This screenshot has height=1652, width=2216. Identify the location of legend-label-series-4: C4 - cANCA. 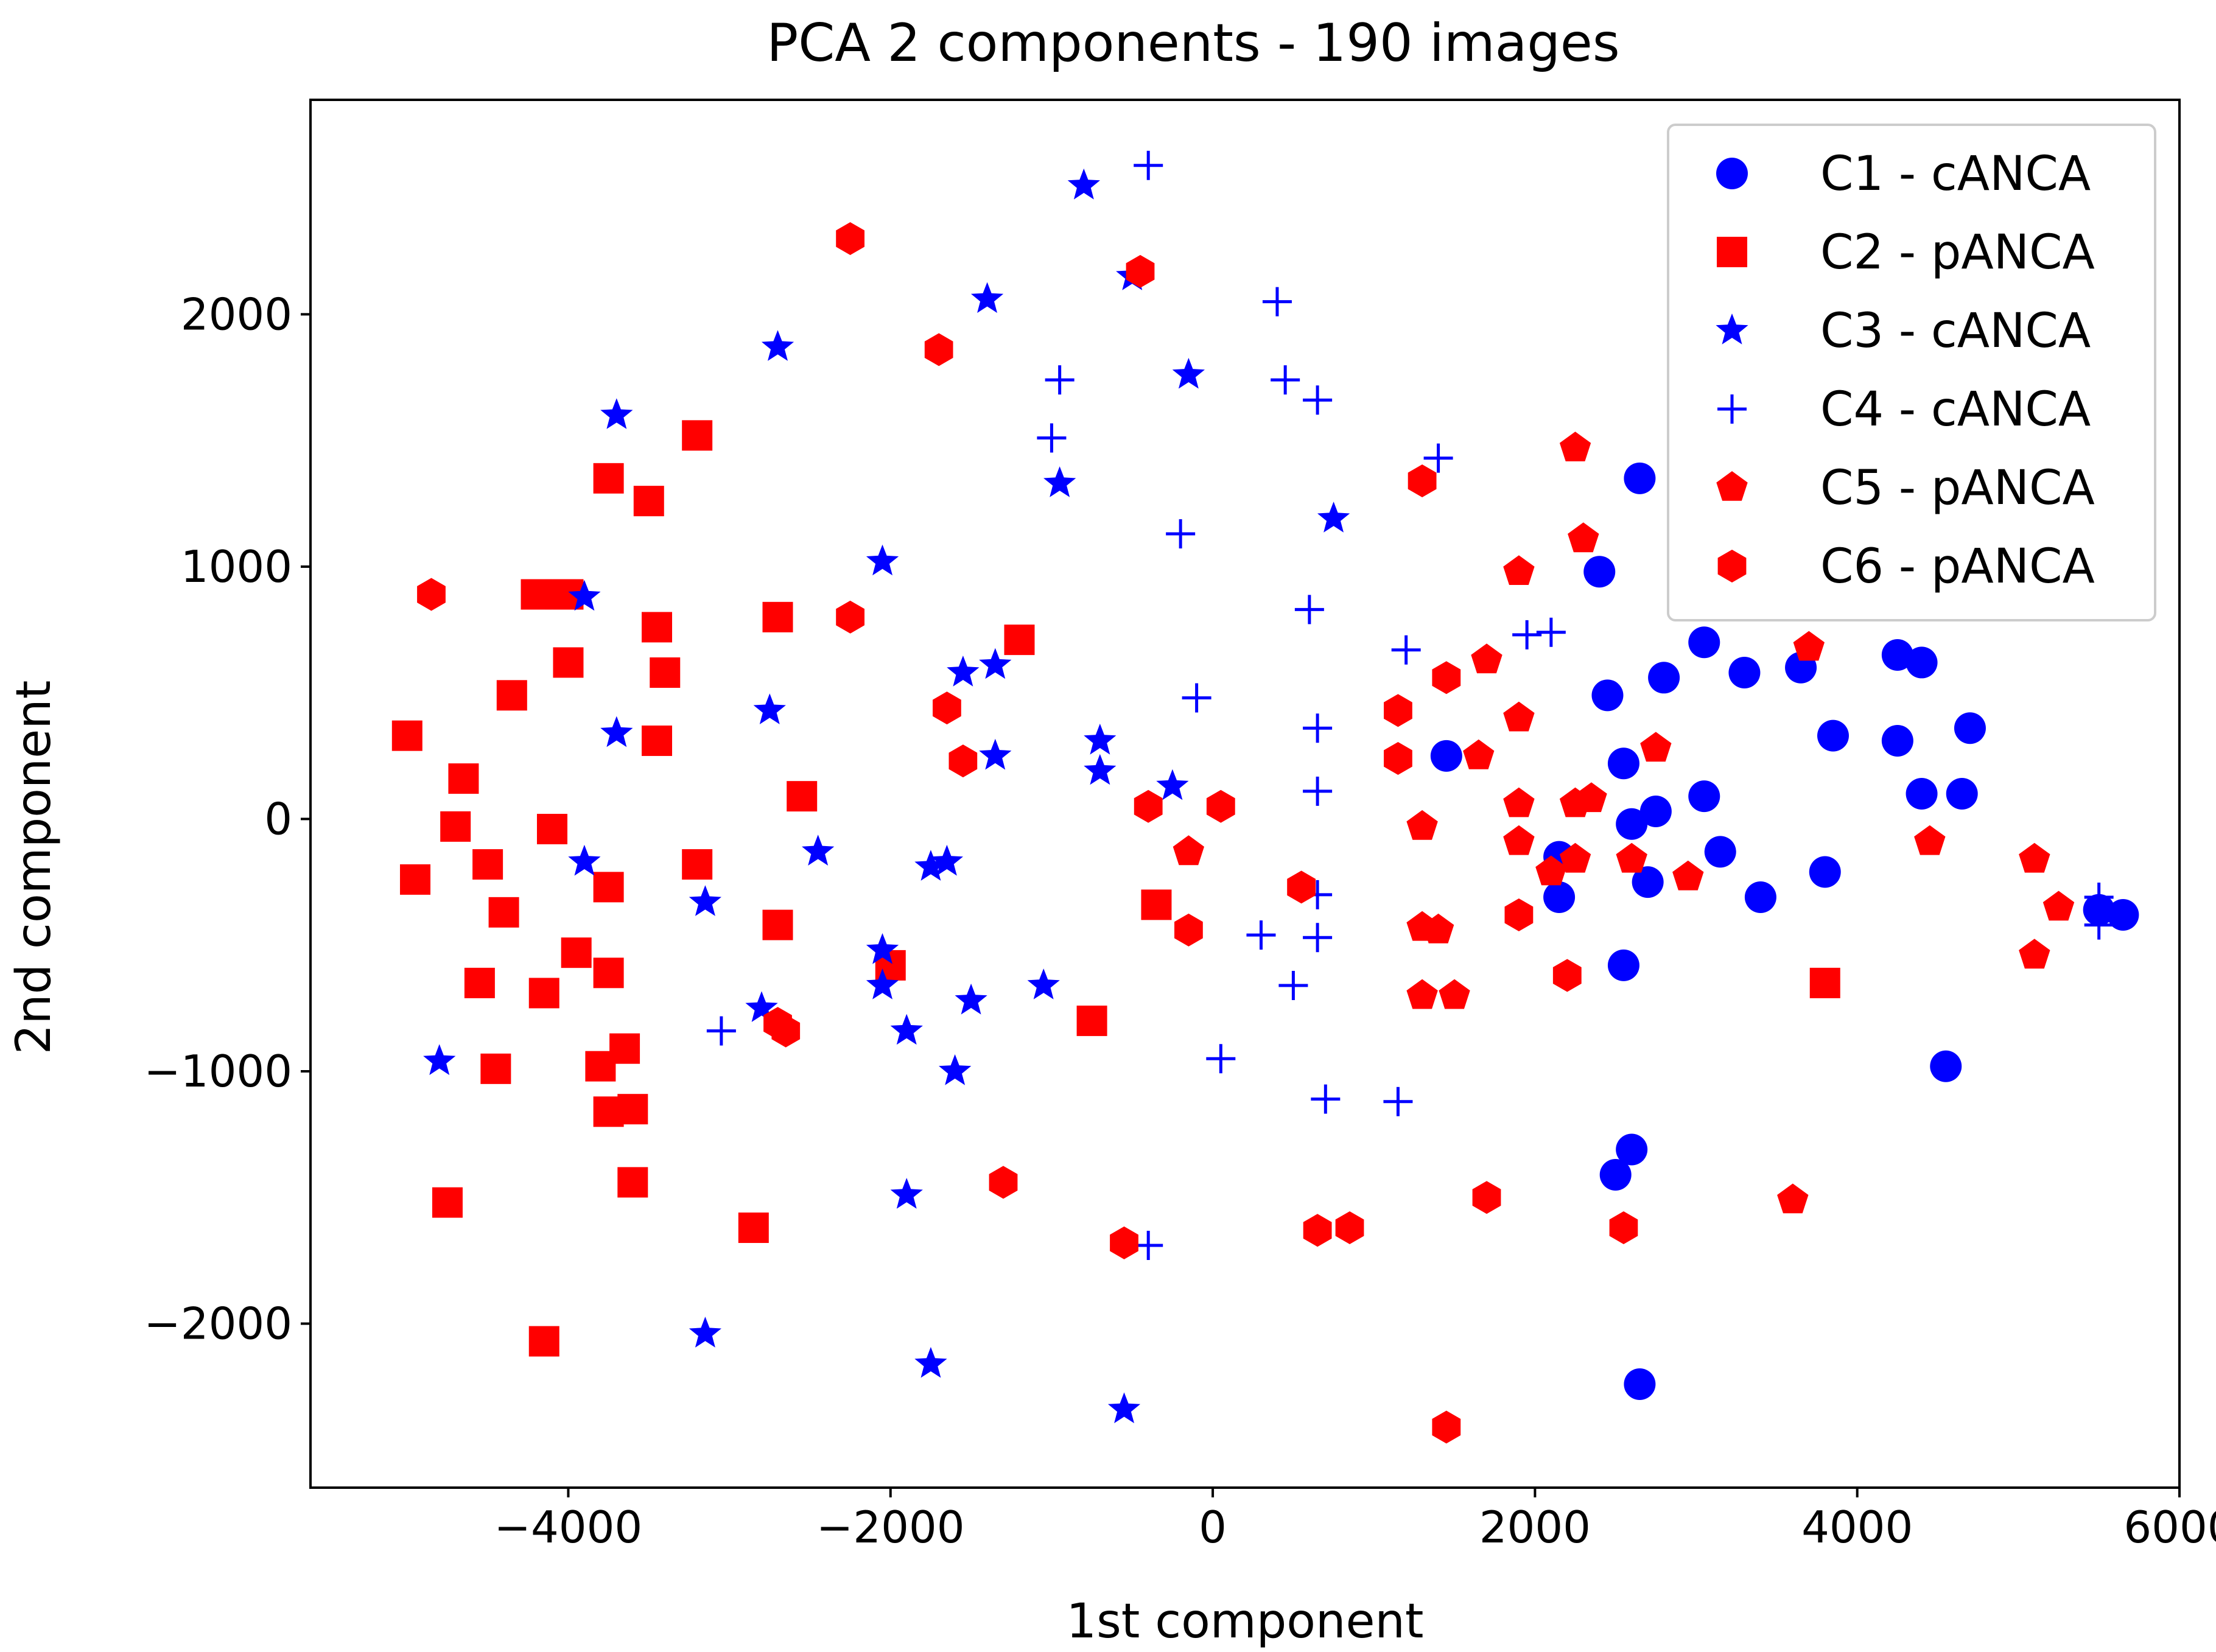
(1955, 409).